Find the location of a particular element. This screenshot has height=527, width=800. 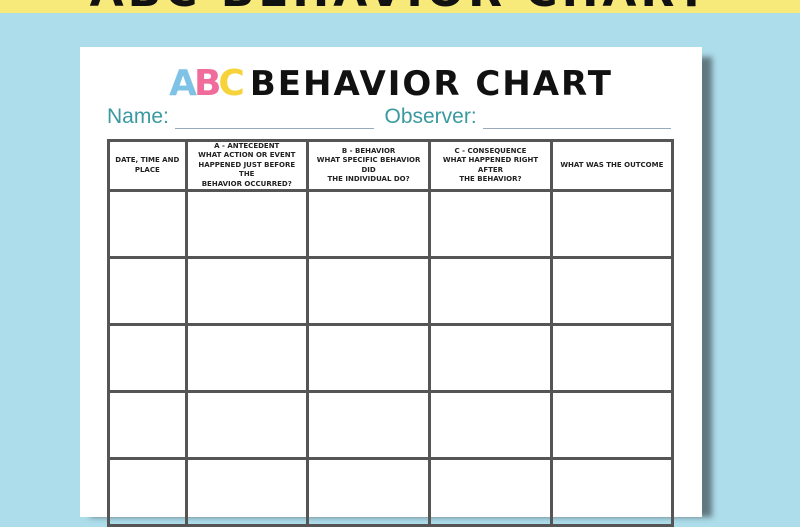

info-fields: Name: Observer: is located at coordinates (392, 117).